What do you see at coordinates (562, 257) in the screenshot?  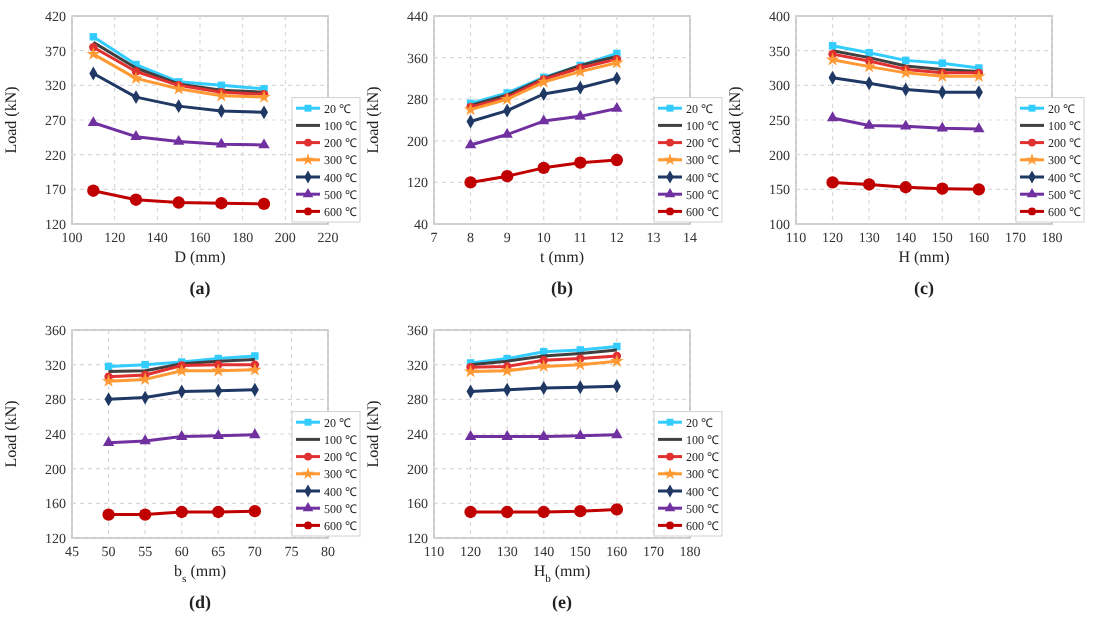 I see `x-axis-title: t (mm)` at bounding box center [562, 257].